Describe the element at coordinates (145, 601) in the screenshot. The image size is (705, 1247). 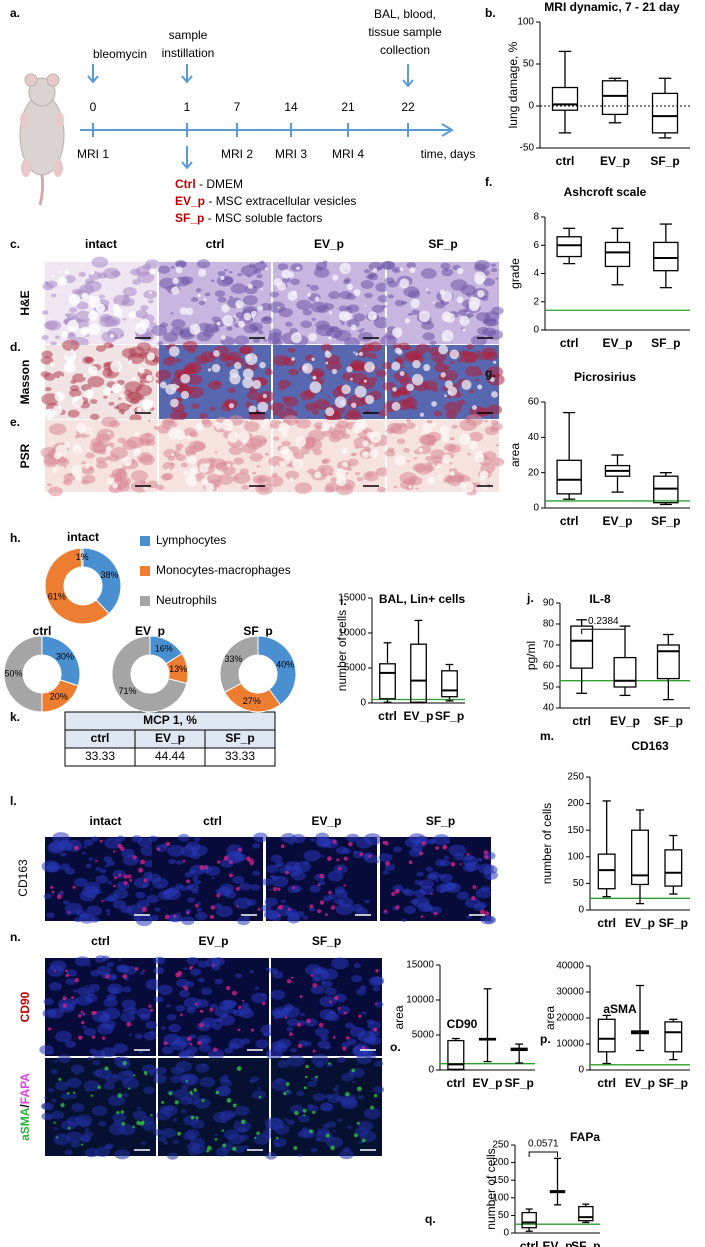
I see `legend-swatch` at that location.